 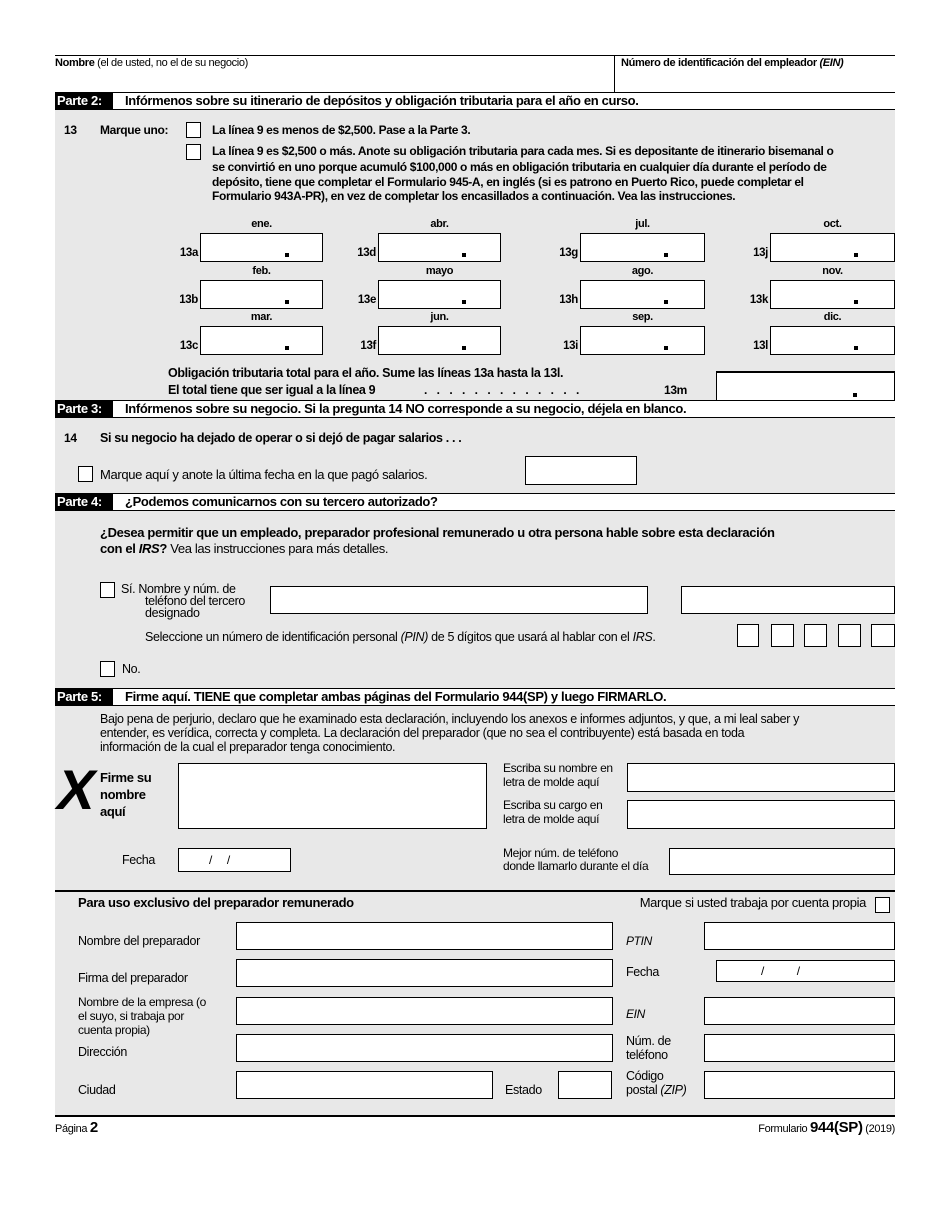 What do you see at coordinates (193, 130) in the screenshot?
I see `option1-checkbox` at bounding box center [193, 130].